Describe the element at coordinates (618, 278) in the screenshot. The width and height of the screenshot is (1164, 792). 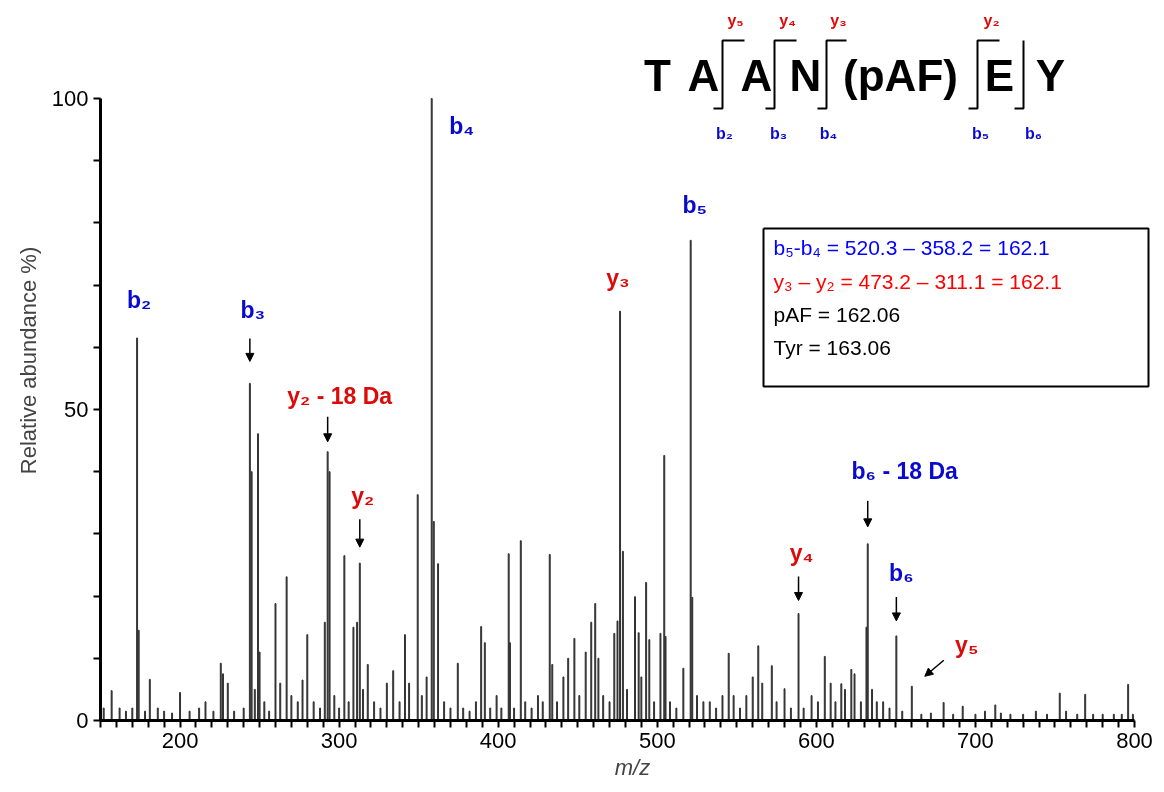
I see `annotation: y₃` at that location.